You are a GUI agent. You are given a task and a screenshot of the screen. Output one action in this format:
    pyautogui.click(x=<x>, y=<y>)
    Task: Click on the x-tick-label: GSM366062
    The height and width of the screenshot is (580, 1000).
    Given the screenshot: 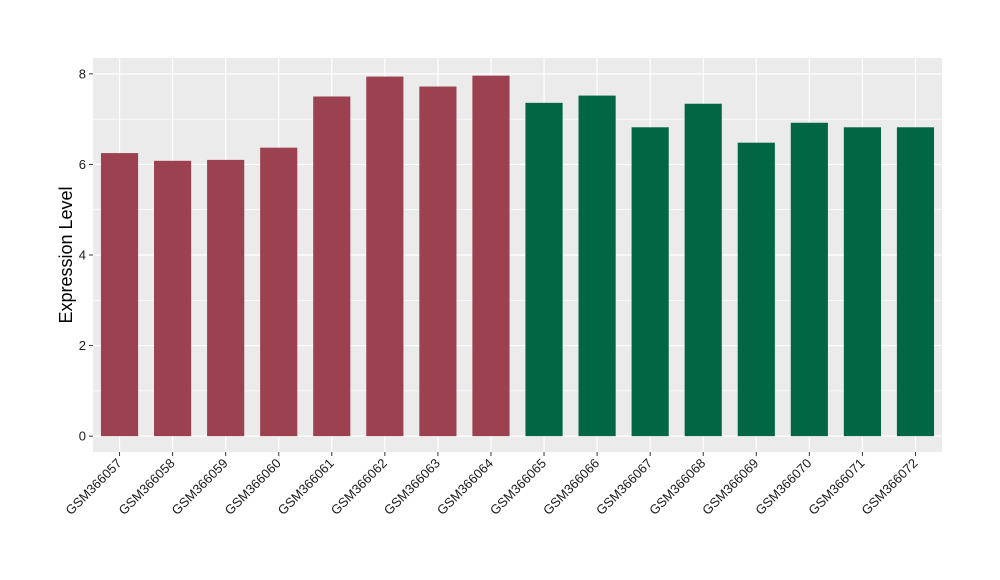 What is the action you would take?
    pyautogui.click(x=359, y=487)
    